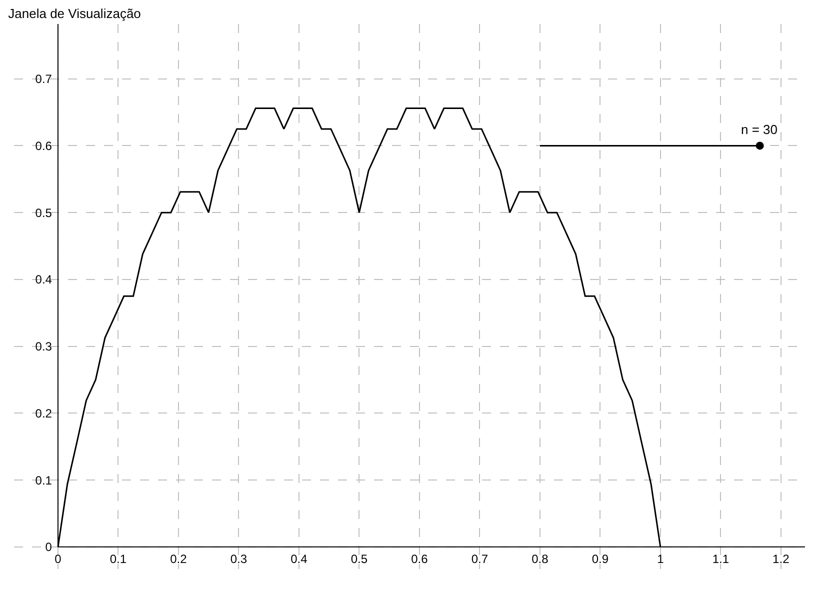  I want to click on y-tick-label: 0.5, so click(43, 213).